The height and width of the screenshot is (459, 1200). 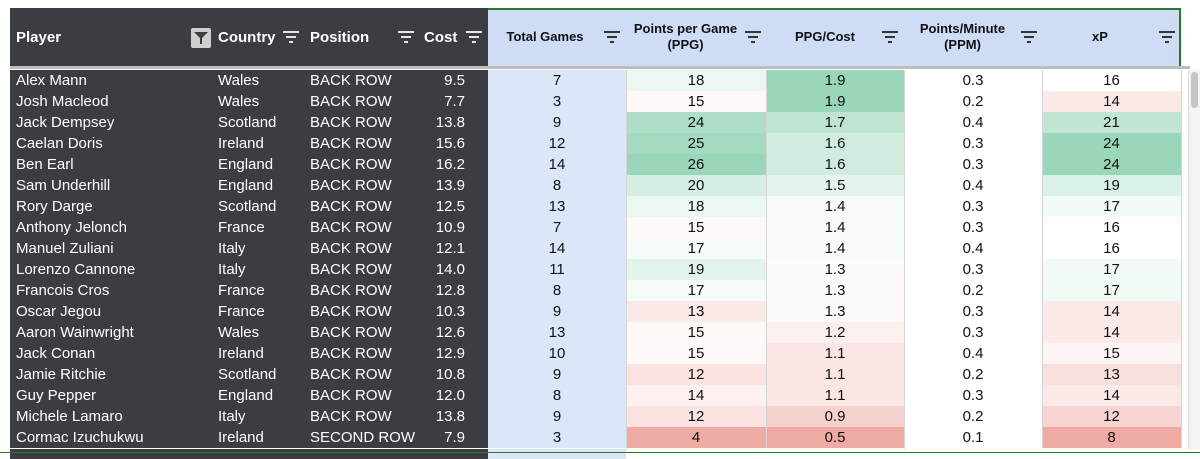 What do you see at coordinates (1111, 80) in the screenshot?
I see `cell-xp: 16` at bounding box center [1111, 80].